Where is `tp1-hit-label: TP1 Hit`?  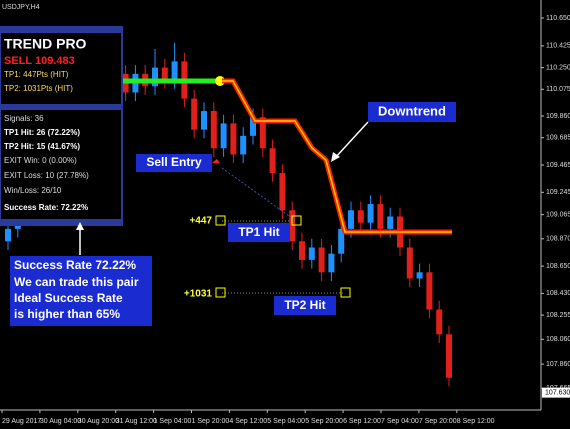 tp1-hit-label: TP1 Hit is located at coordinates (258, 232).